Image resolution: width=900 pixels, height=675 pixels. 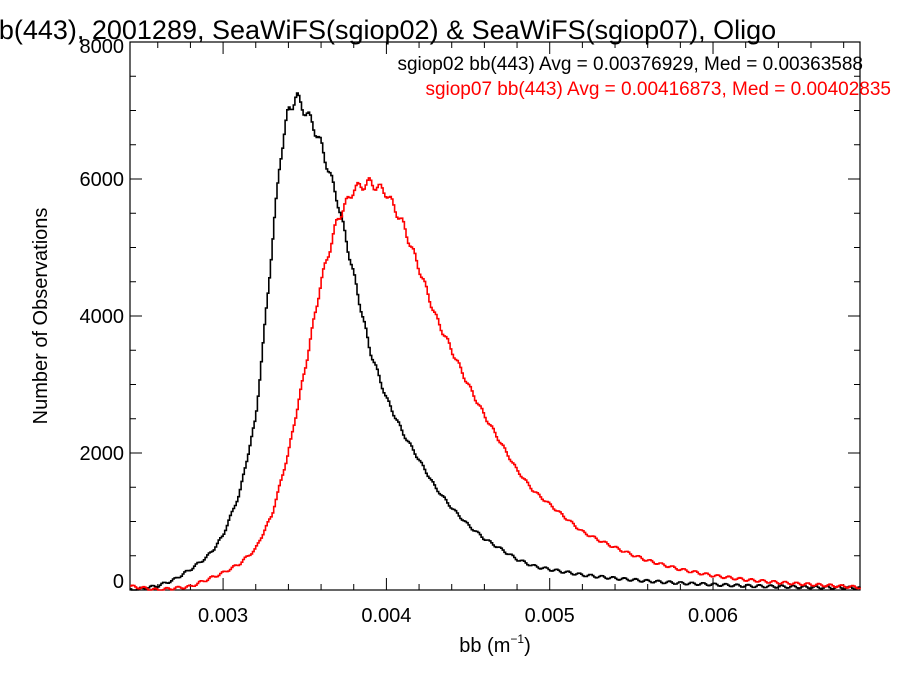 I want to click on y-tick-label-6000: 6000, so click(x=102, y=180).